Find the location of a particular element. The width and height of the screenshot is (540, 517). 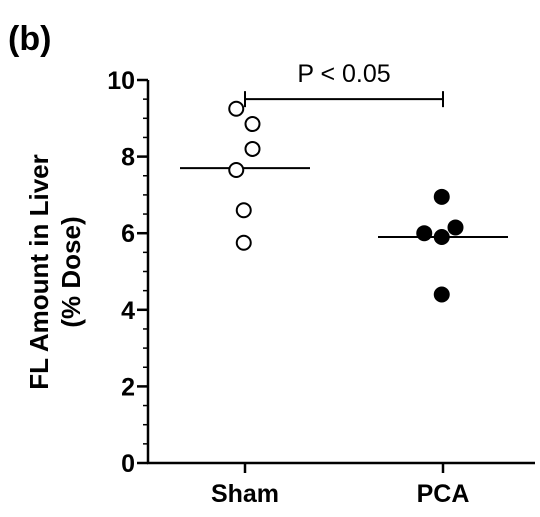

y-tick-label: 2 is located at coordinates (128, 387).